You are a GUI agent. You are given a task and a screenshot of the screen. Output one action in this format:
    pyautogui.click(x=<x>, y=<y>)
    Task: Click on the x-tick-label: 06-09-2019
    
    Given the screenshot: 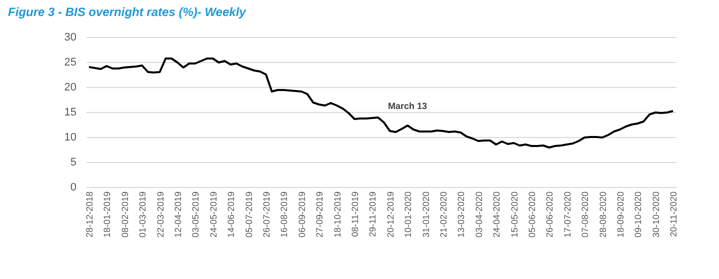 What is the action you would take?
    pyautogui.click(x=301, y=215)
    